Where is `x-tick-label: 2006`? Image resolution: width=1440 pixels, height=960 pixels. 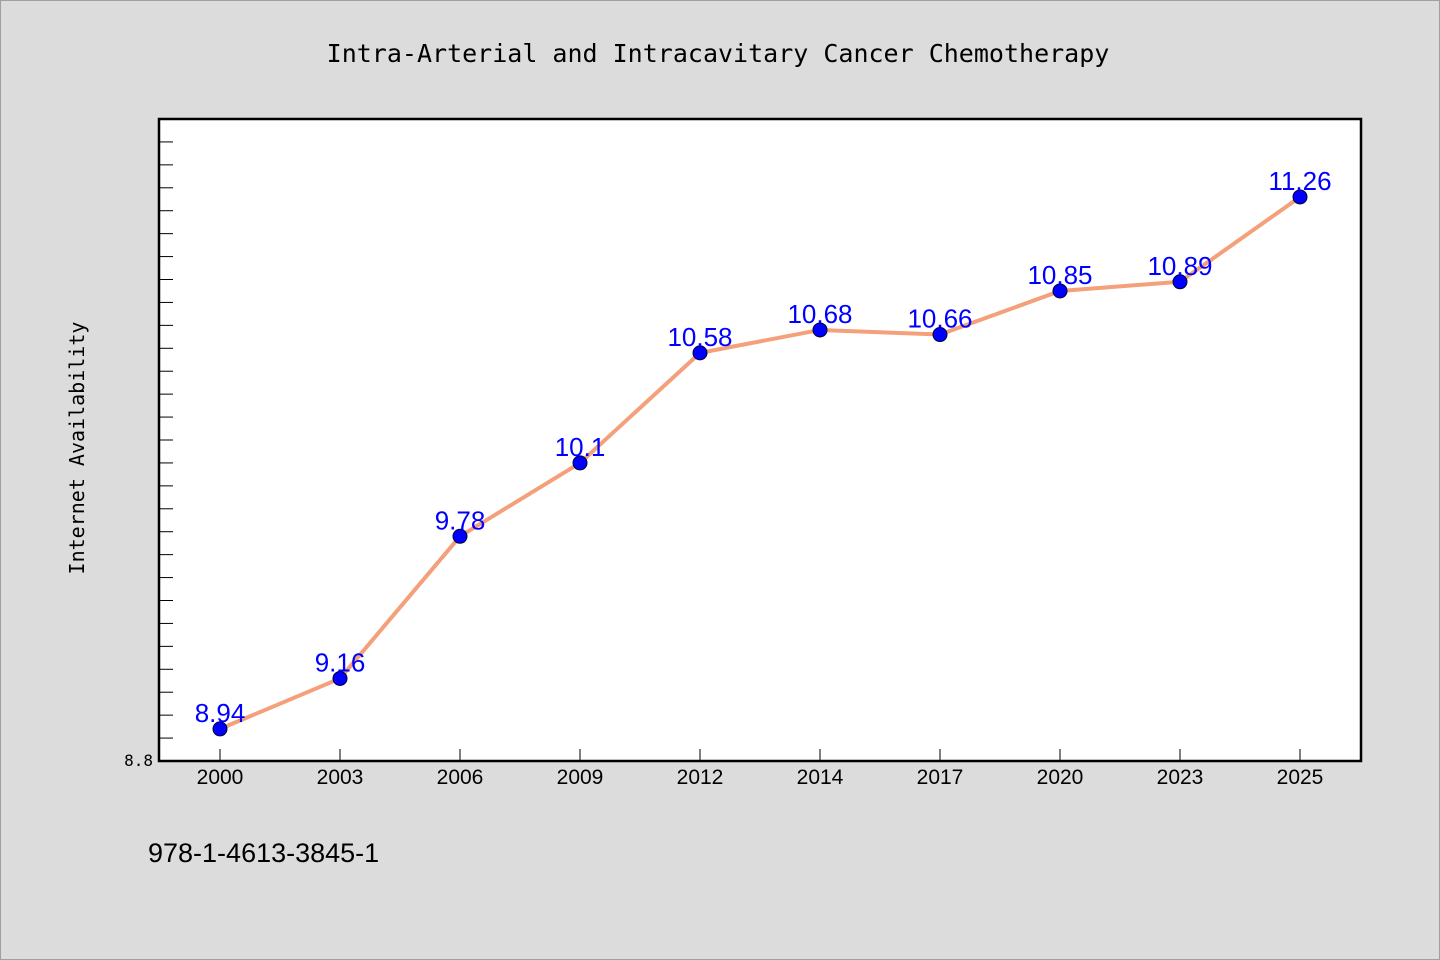
x-tick-label: 2006 is located at coordinates (460, 777).